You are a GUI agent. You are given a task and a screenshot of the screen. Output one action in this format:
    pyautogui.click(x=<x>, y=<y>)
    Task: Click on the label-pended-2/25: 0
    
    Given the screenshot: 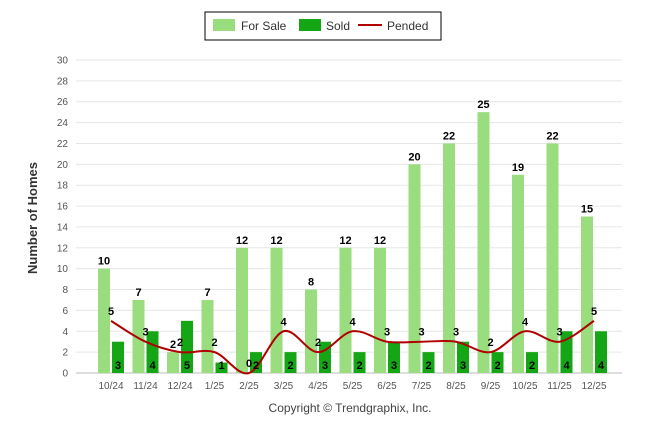 What is the action you would take?
    pyautogui.click(x=249, y=364)
    